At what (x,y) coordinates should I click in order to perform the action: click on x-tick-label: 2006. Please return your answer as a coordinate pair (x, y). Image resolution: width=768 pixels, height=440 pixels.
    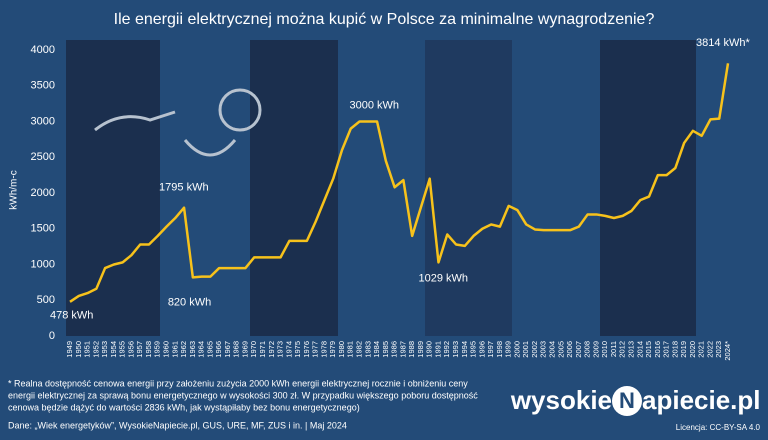
    Looking at the image, I should click on (569, 349).